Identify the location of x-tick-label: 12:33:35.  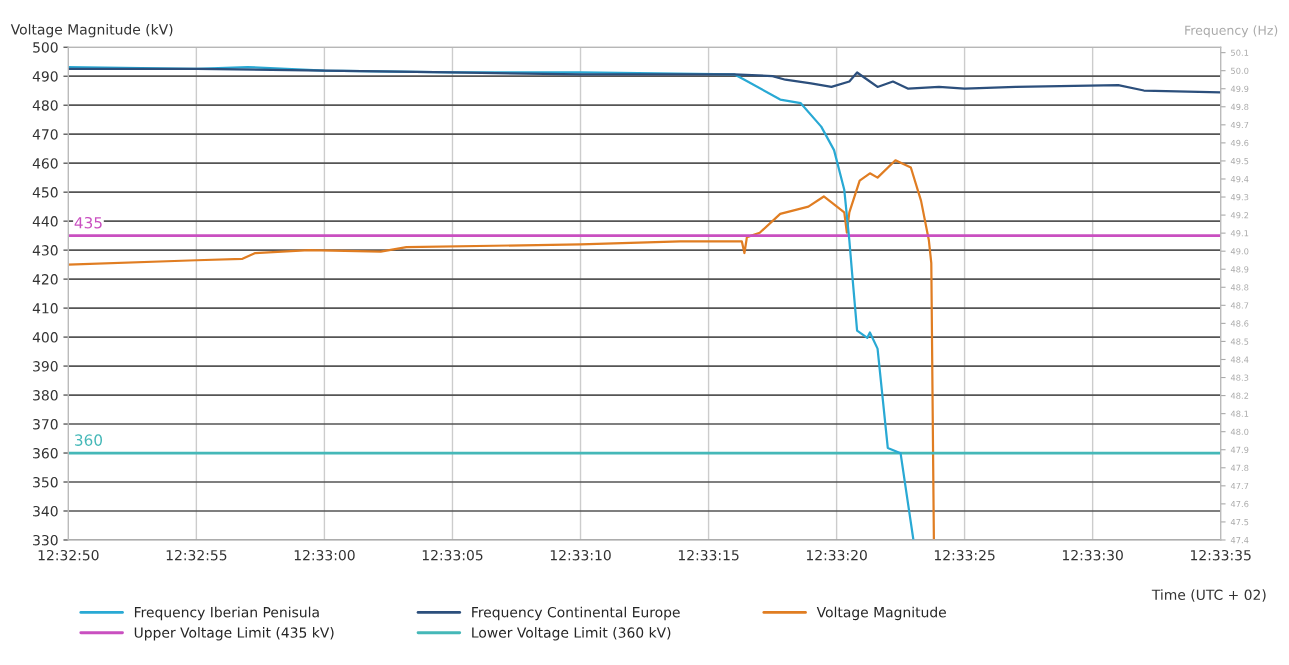
(1221, 555).